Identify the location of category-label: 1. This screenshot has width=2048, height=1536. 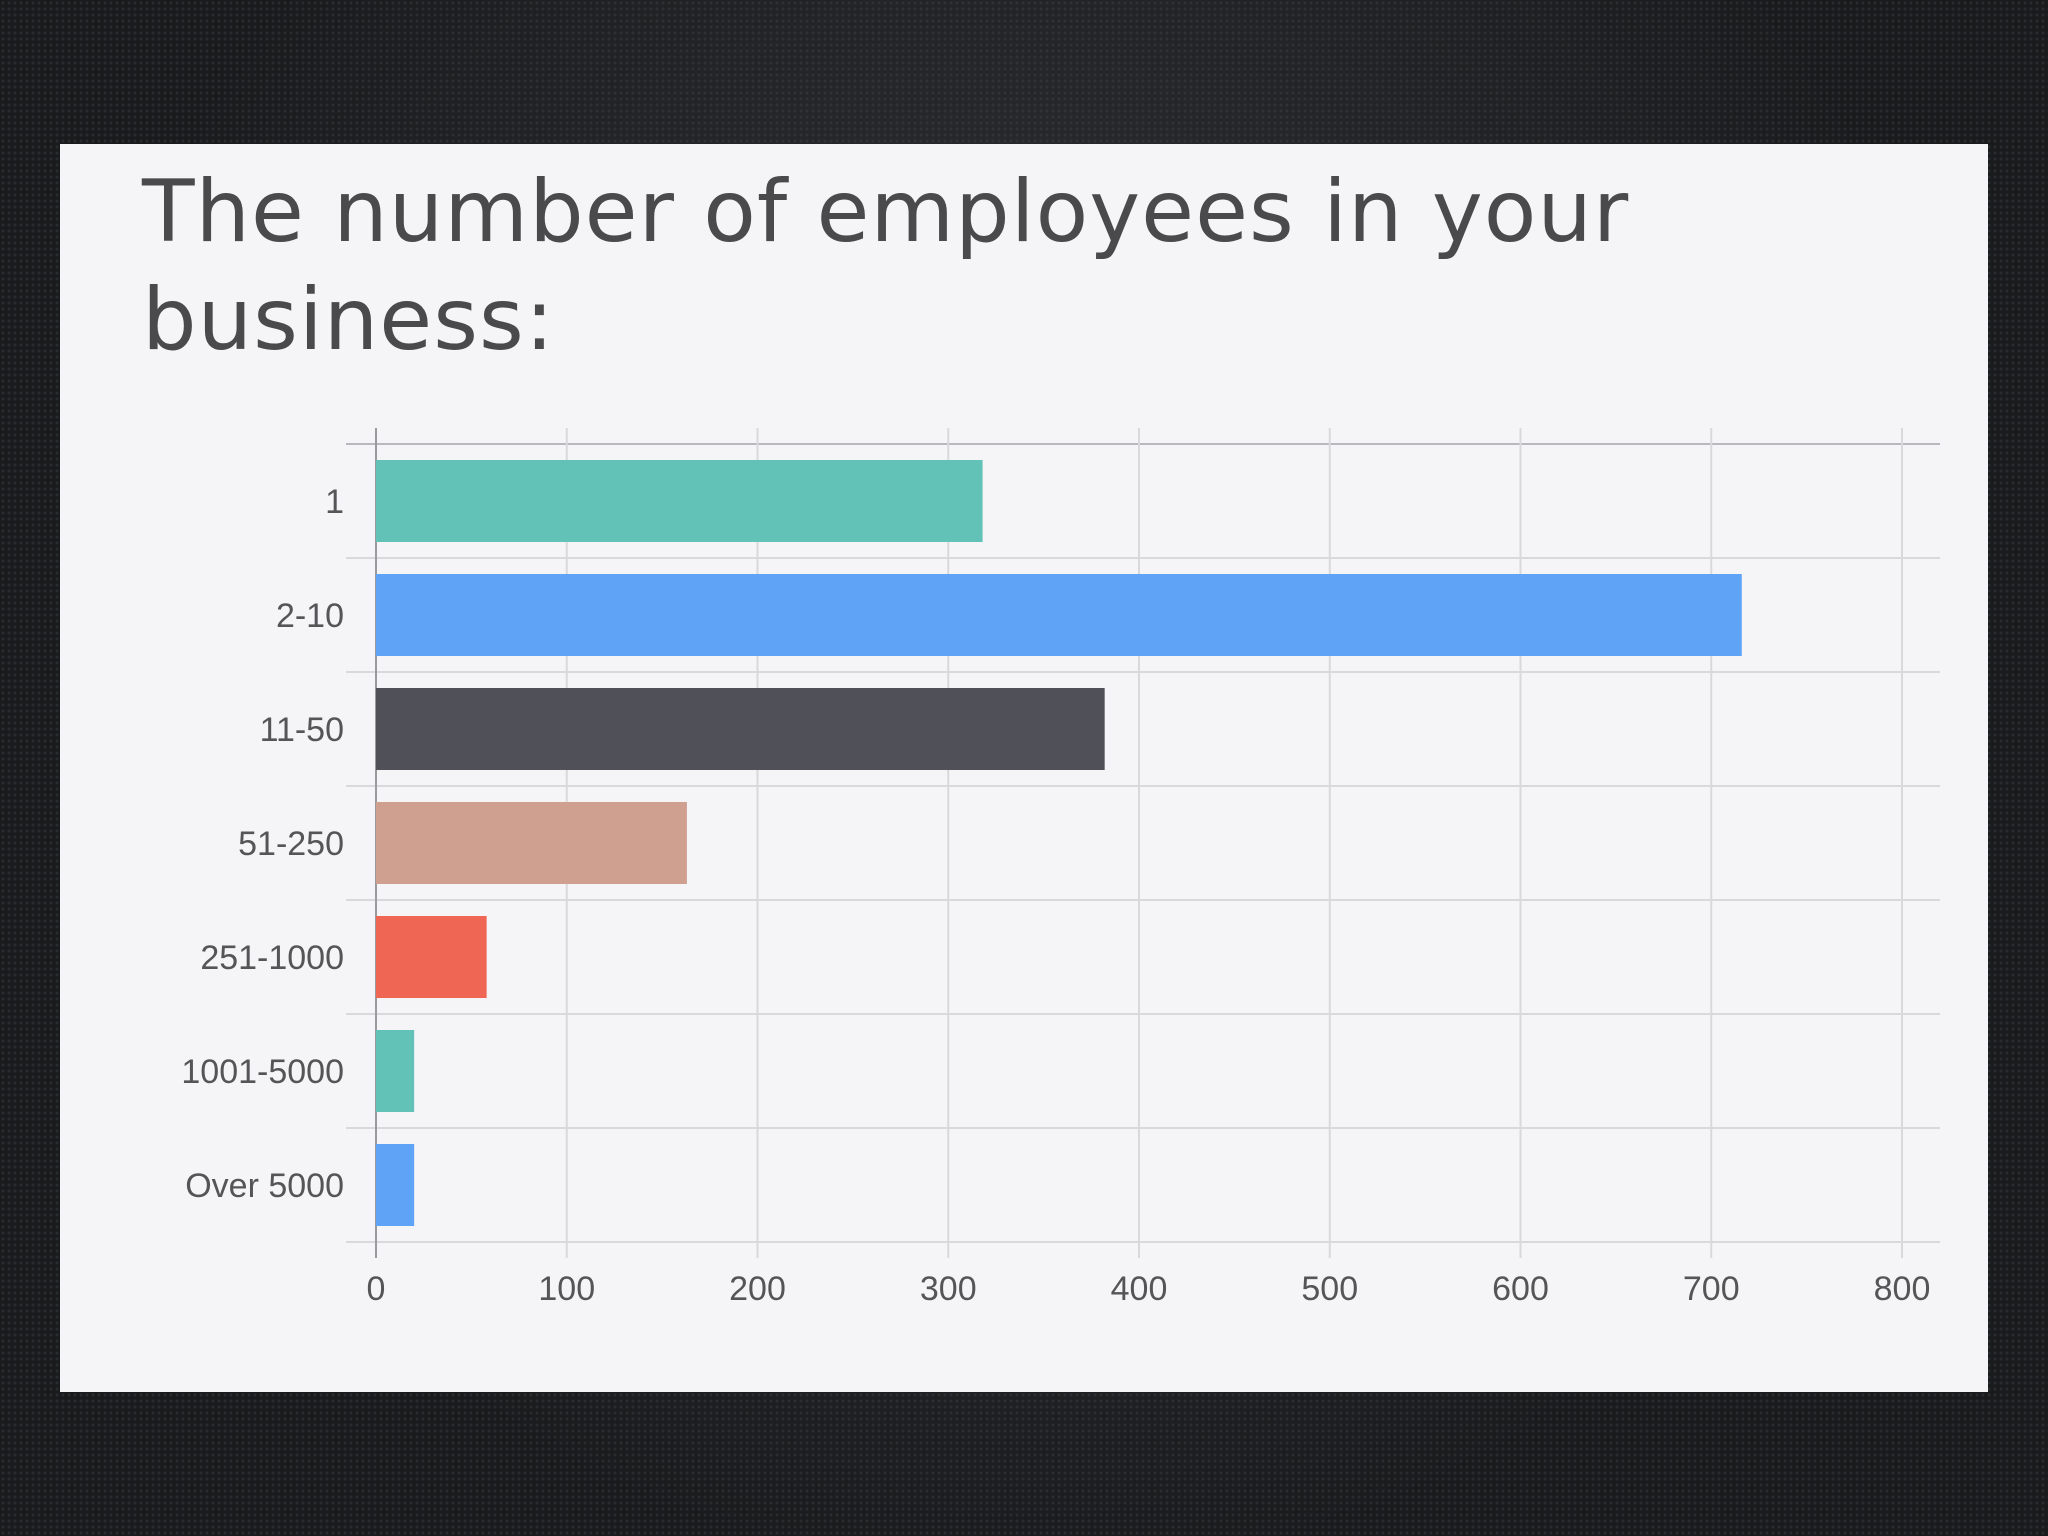
(334, 502).